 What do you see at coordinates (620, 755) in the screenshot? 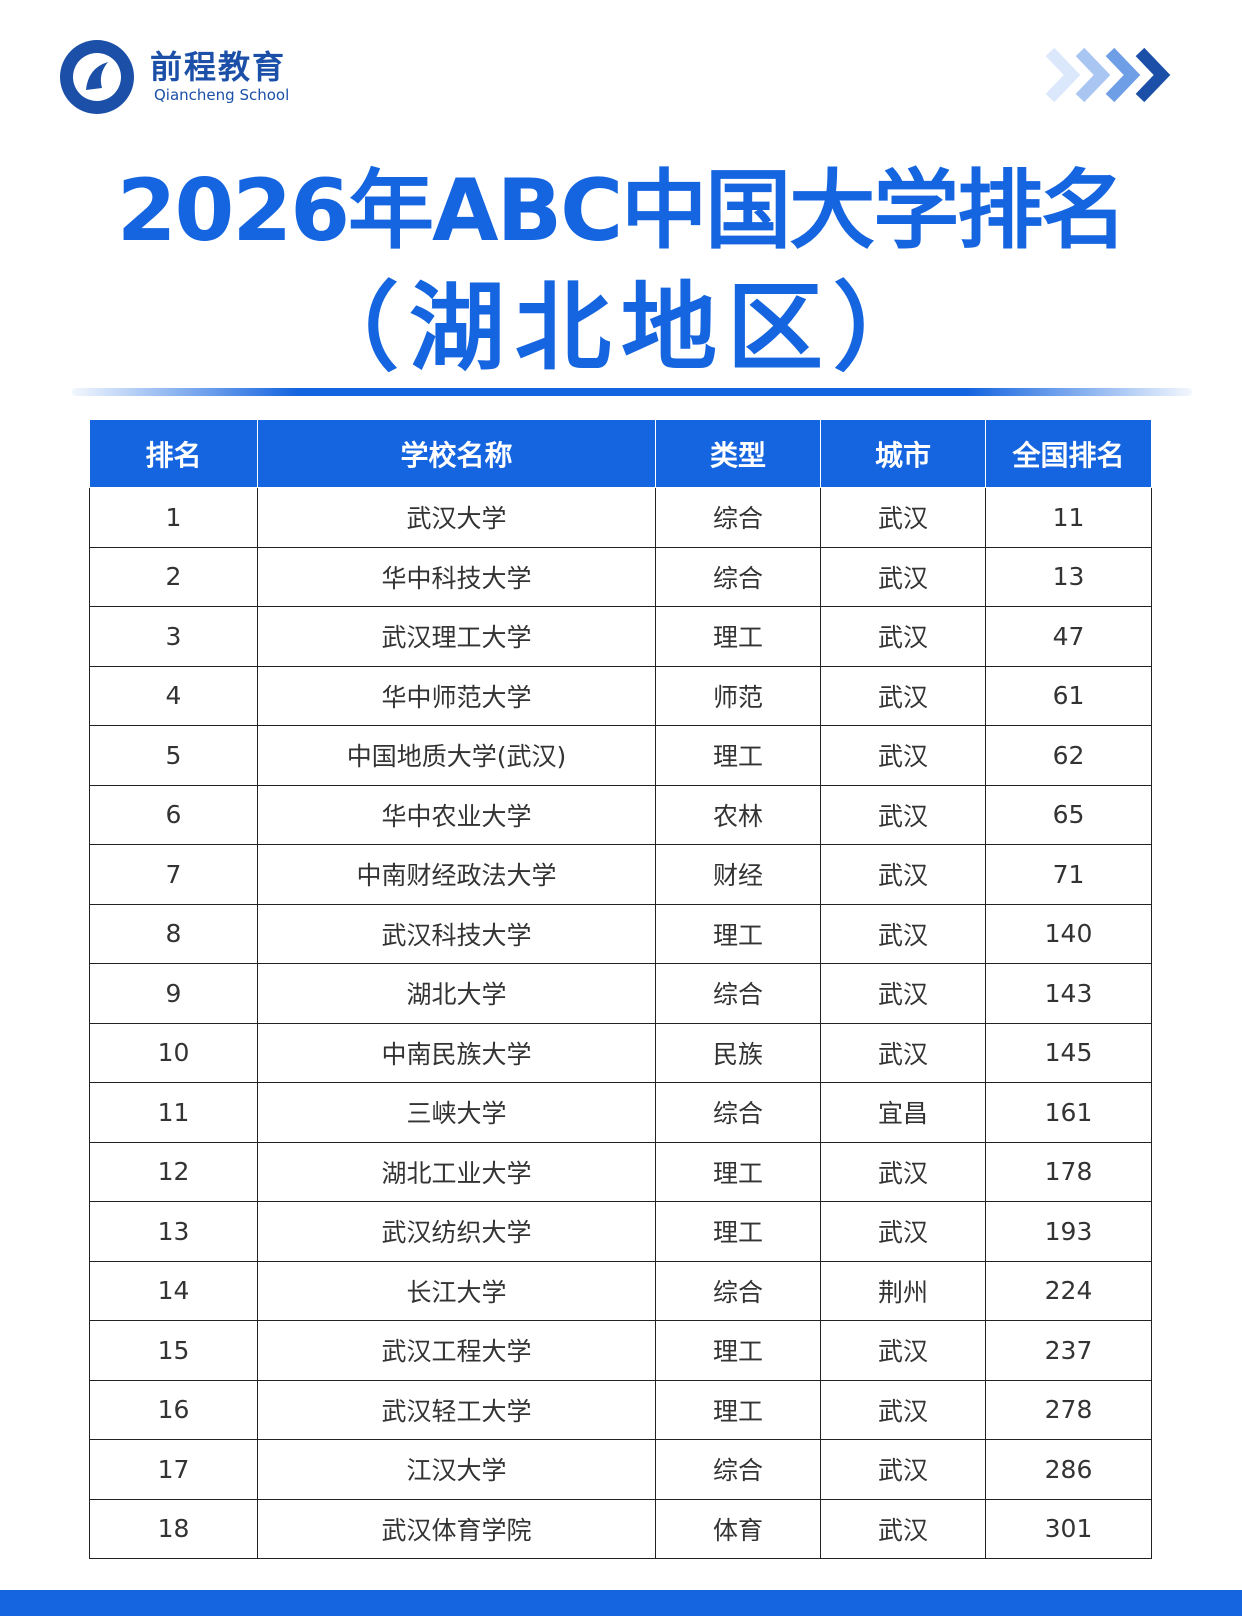
I see `table-row: 5 中国地质大学(武汉) 理工 武汉 62` at bounding box center [620, 755].